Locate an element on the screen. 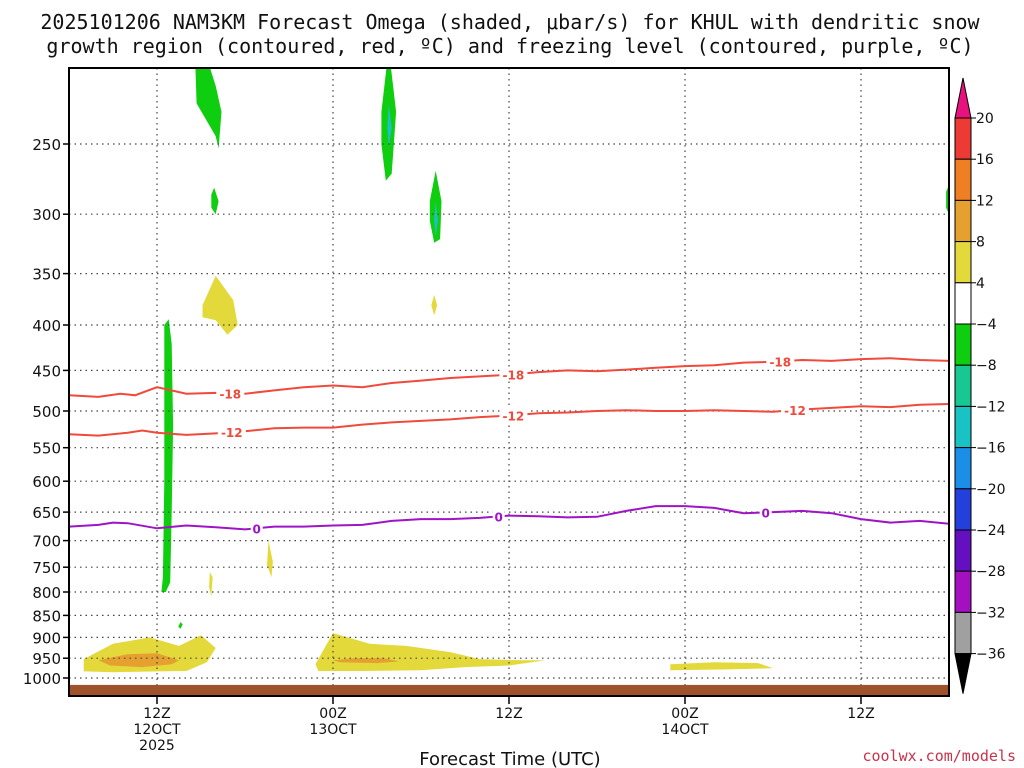 The image size is (1024, 768). y-tick-label-450: 450 is located at coordinates (46, 371).